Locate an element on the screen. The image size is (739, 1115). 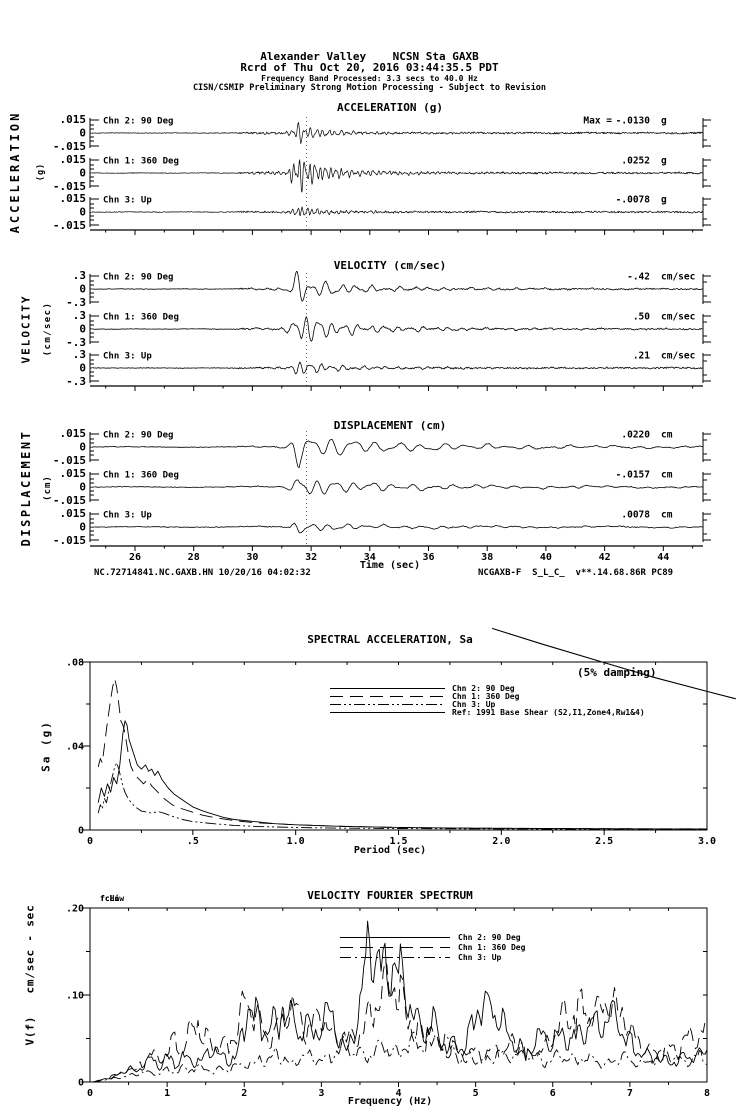
max-value: -.0157 is located at coordinates (633, 475).